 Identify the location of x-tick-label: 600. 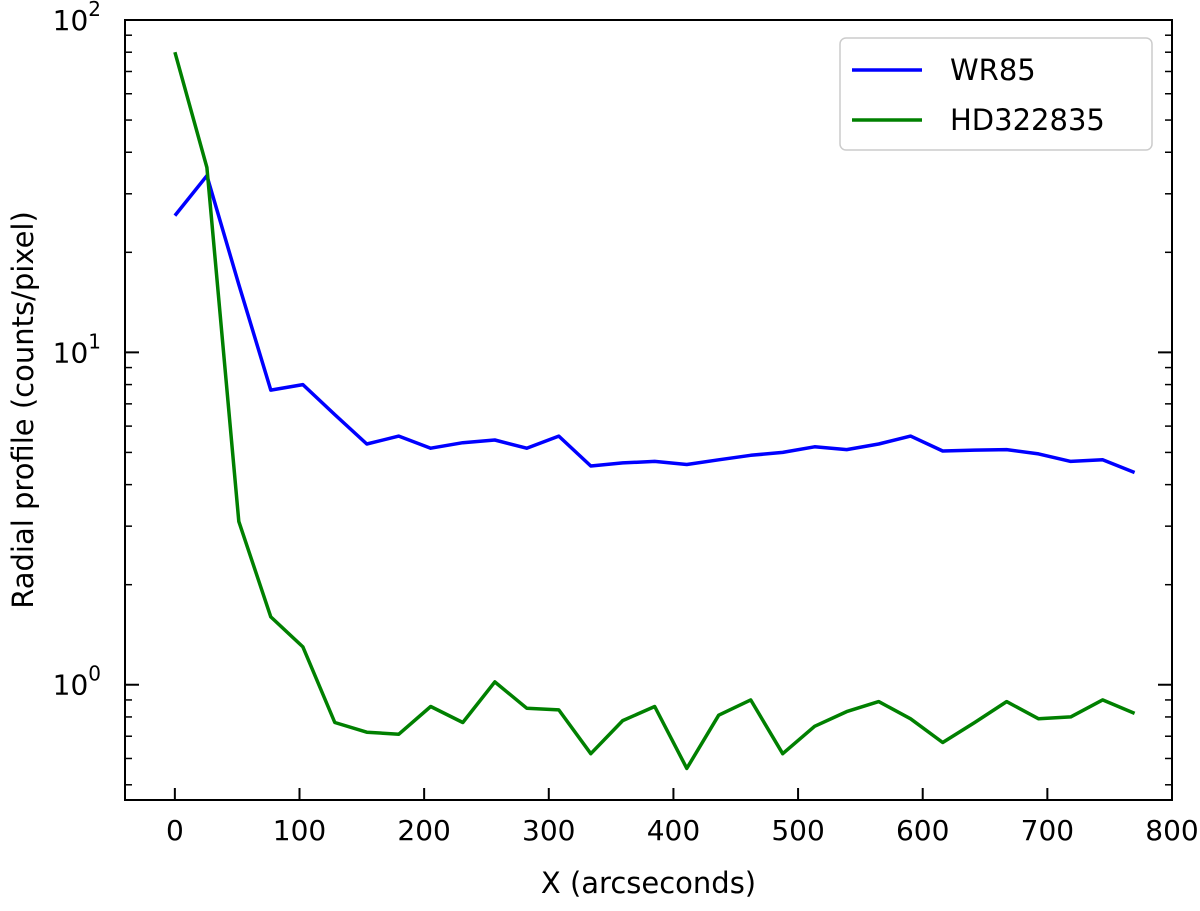
(922, 830).